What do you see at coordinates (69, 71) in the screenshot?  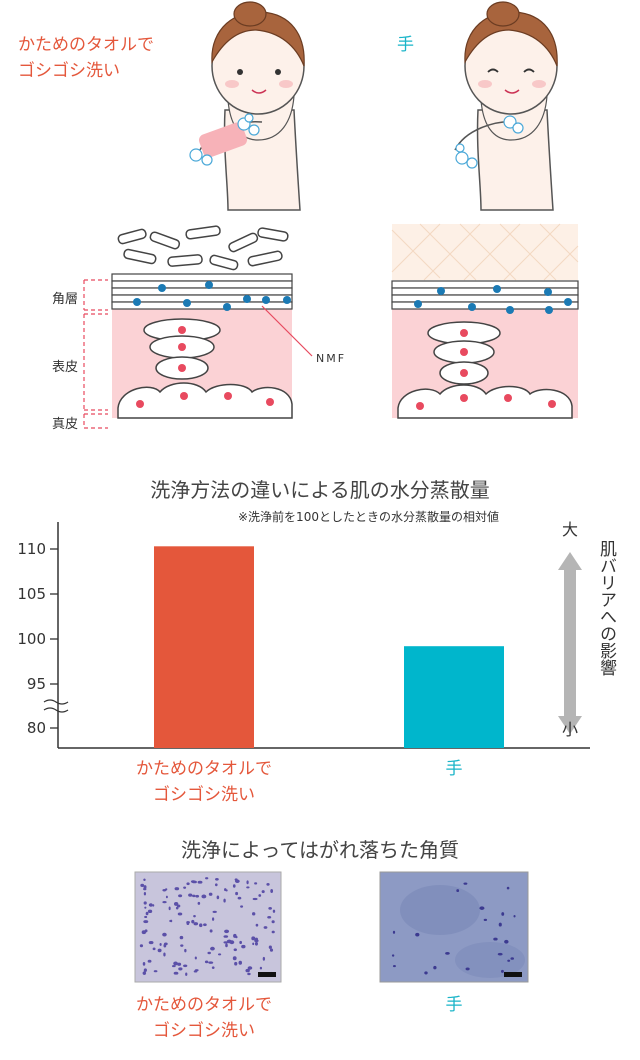 I see `towel-label-top-line2: ゴシゴシ洗い` at bounding box center [69, 71].